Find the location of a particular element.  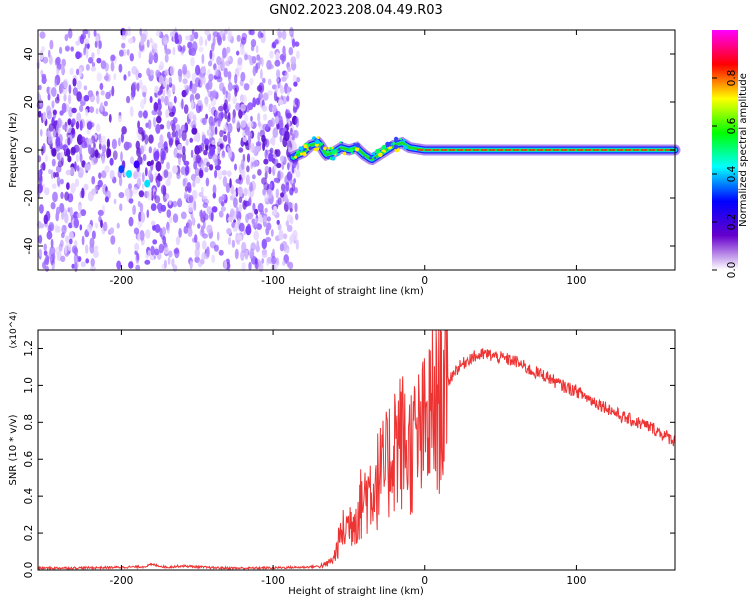

colorbar-ticks: 0.0 0.2 0.4 0.6 0.8 is located at coordinates (725, 174).